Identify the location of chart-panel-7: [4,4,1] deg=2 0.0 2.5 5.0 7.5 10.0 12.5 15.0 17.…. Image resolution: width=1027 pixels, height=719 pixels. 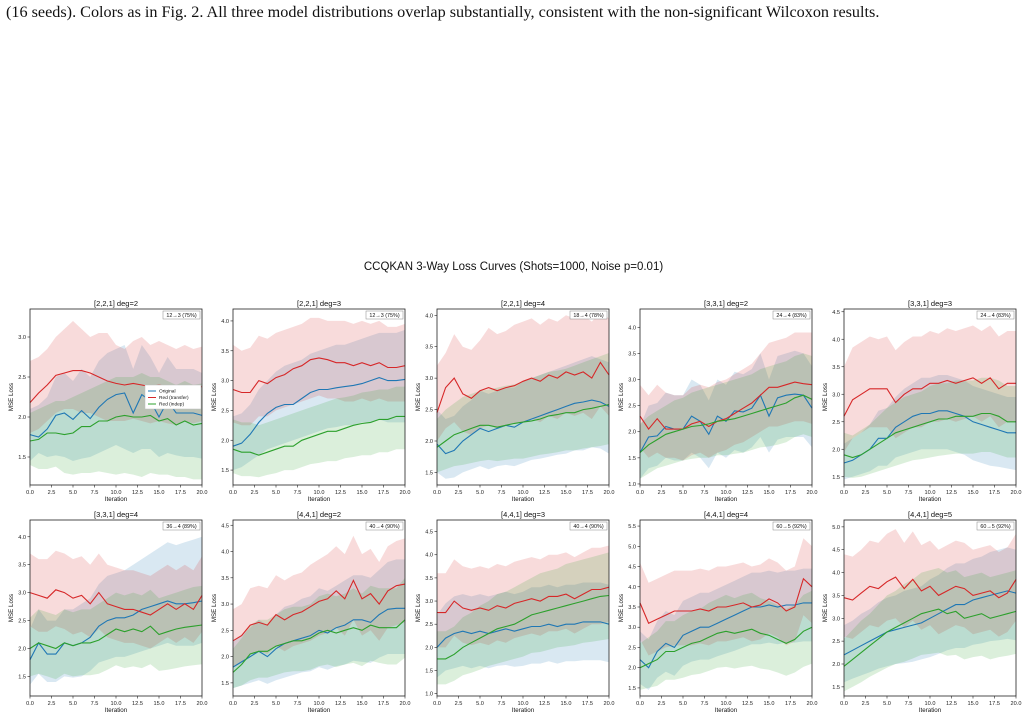
(310, 612).